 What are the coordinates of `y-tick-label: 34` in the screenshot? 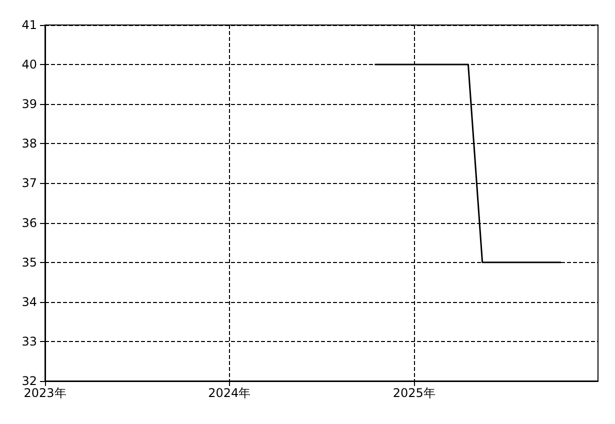 It's located at (29, 301).